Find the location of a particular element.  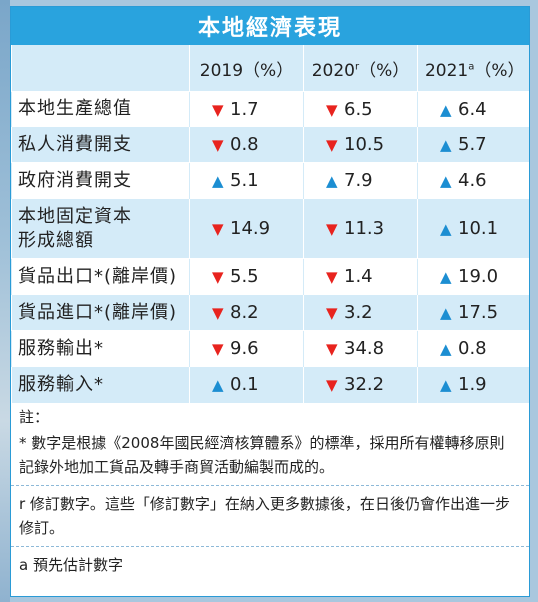

value-cell: ▼ 1.4 is located at coordinates (360, 276).